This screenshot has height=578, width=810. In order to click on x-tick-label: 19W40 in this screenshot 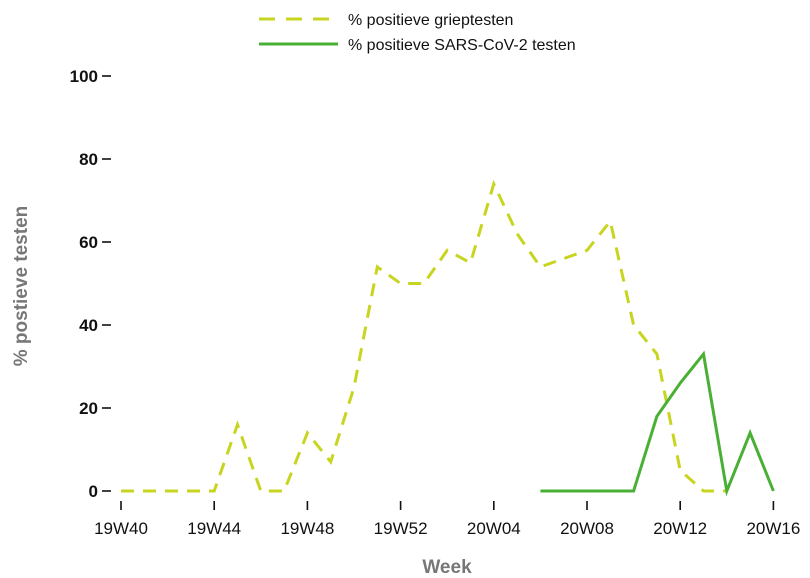, I will do `click(121, 528)`.